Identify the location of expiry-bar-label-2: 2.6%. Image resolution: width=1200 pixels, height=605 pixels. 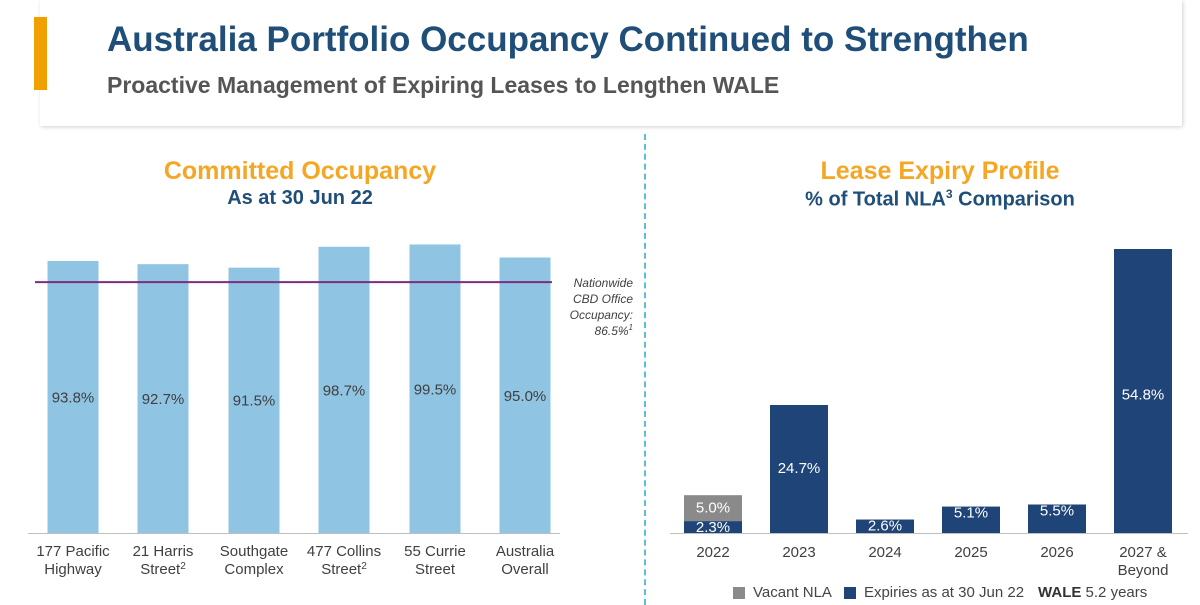
(885, 526).